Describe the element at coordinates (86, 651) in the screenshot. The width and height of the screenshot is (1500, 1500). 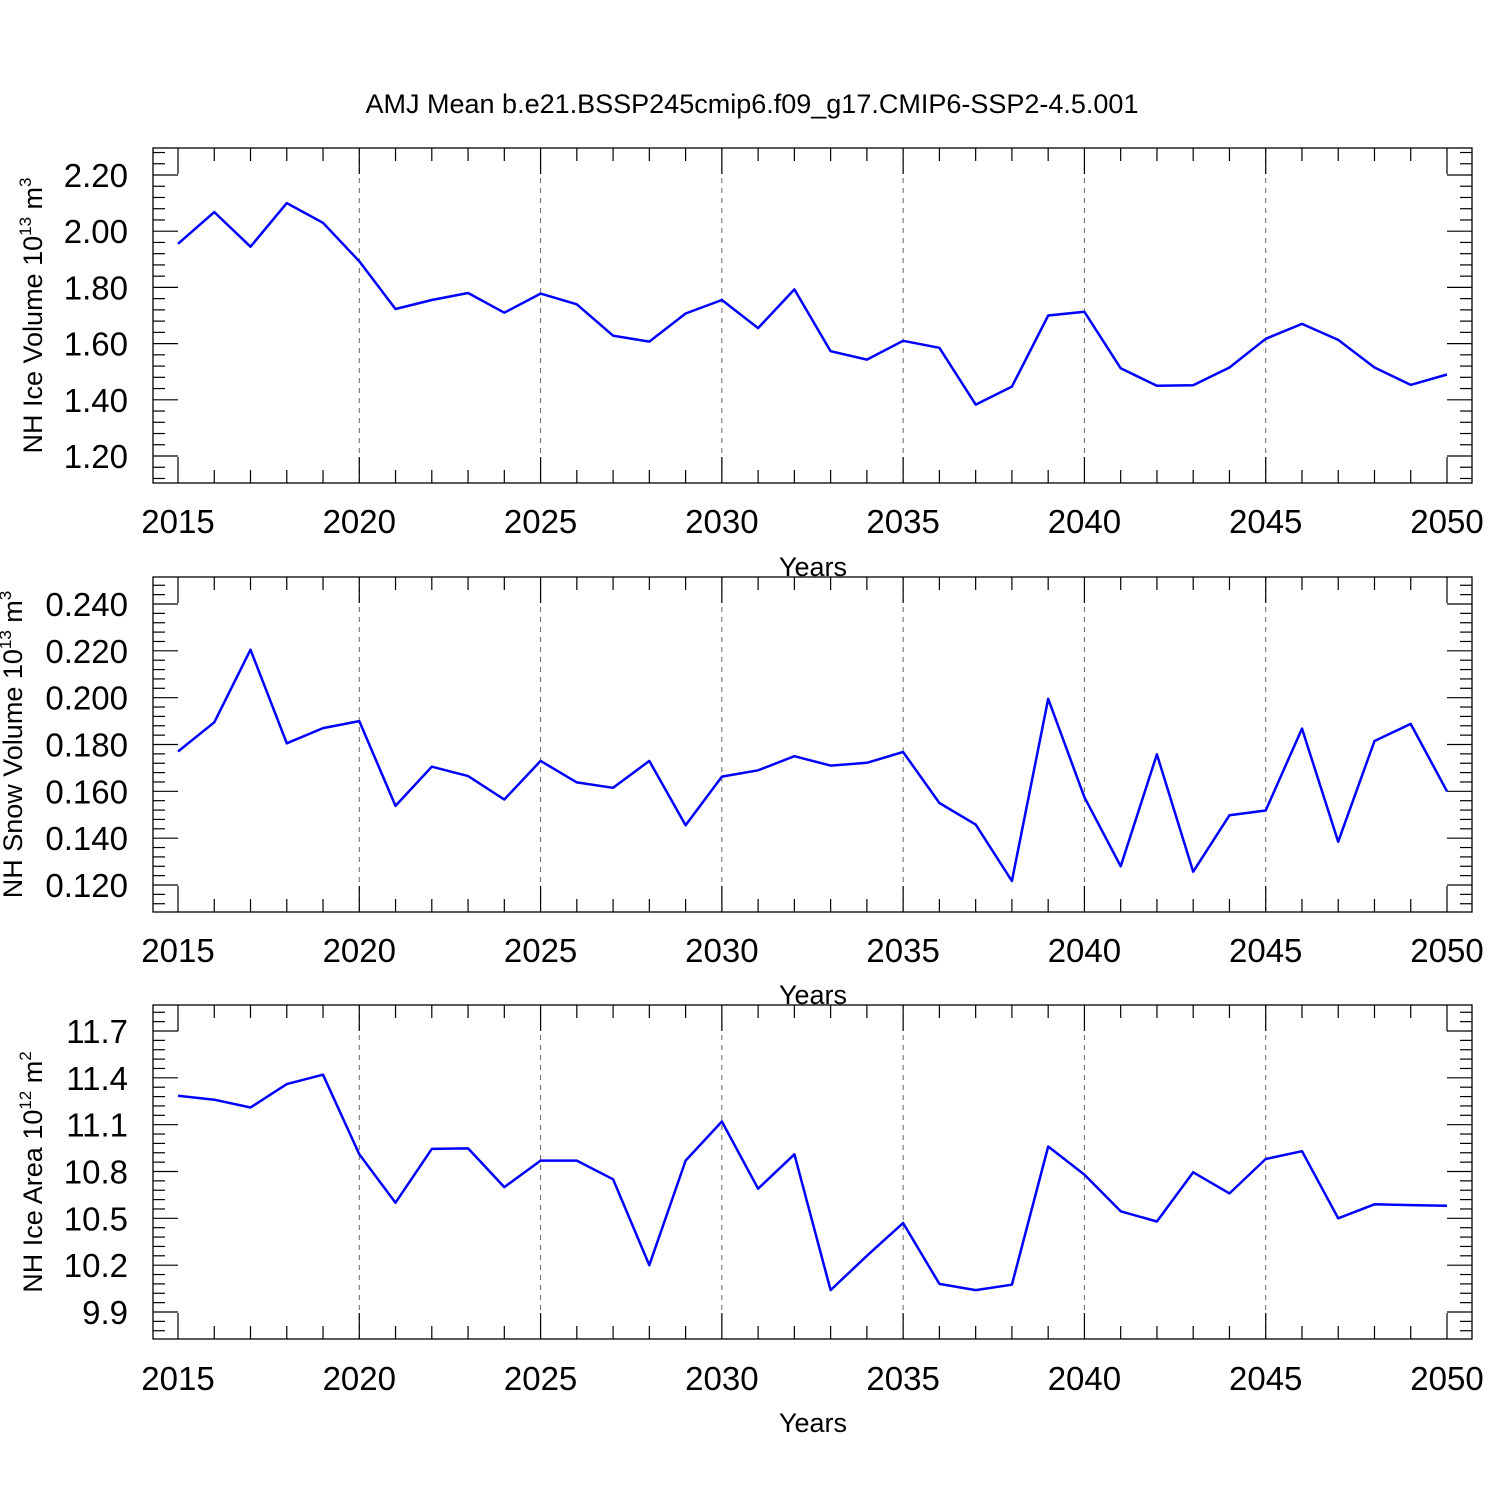
I see `y-tick-label: 0.220` at that location.